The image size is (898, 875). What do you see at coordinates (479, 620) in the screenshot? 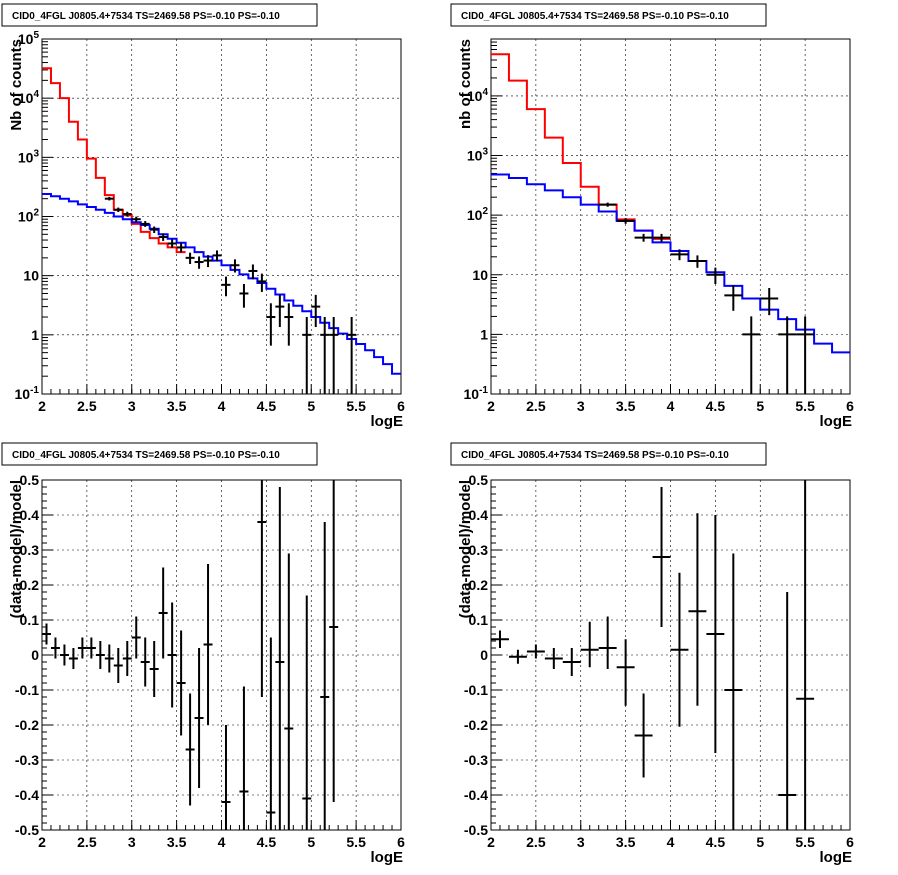
I see `y-tick-label: 0.1` at bounding box center [479, 620].